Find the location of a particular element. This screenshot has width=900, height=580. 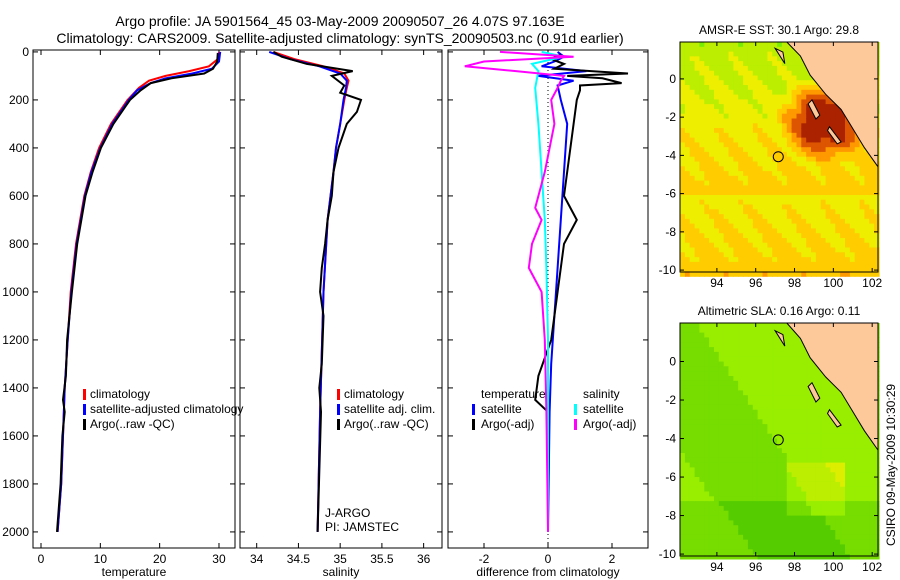

x-axis-label: temperature is located at coordinates (134, 572).